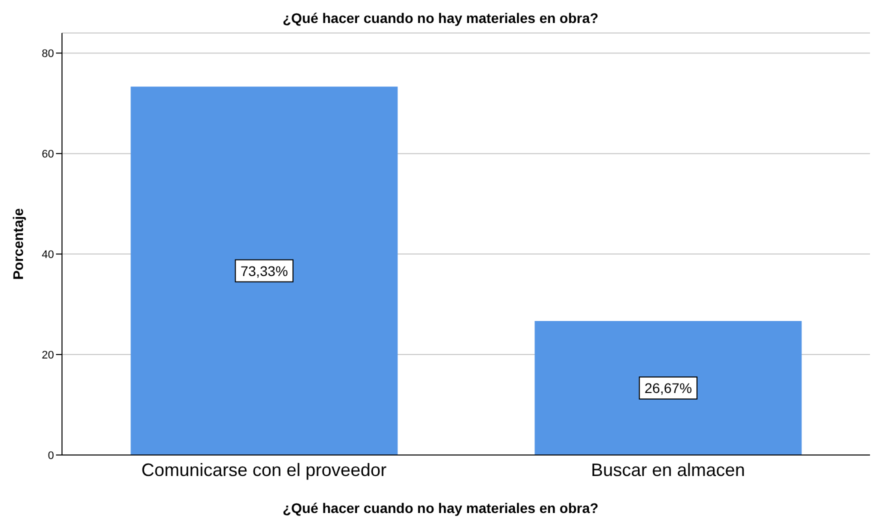  I want to click on x-tick-label: Comunicarse con el proveedor, so click(264, 470).